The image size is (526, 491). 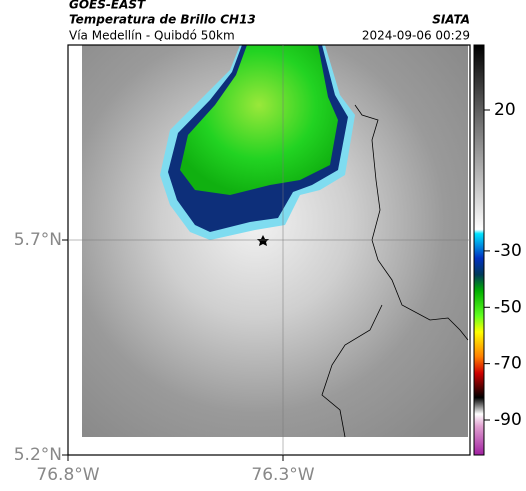 I want to click on subtitle: Temperatura de Brillo CH13, so click(x=162, y=20).